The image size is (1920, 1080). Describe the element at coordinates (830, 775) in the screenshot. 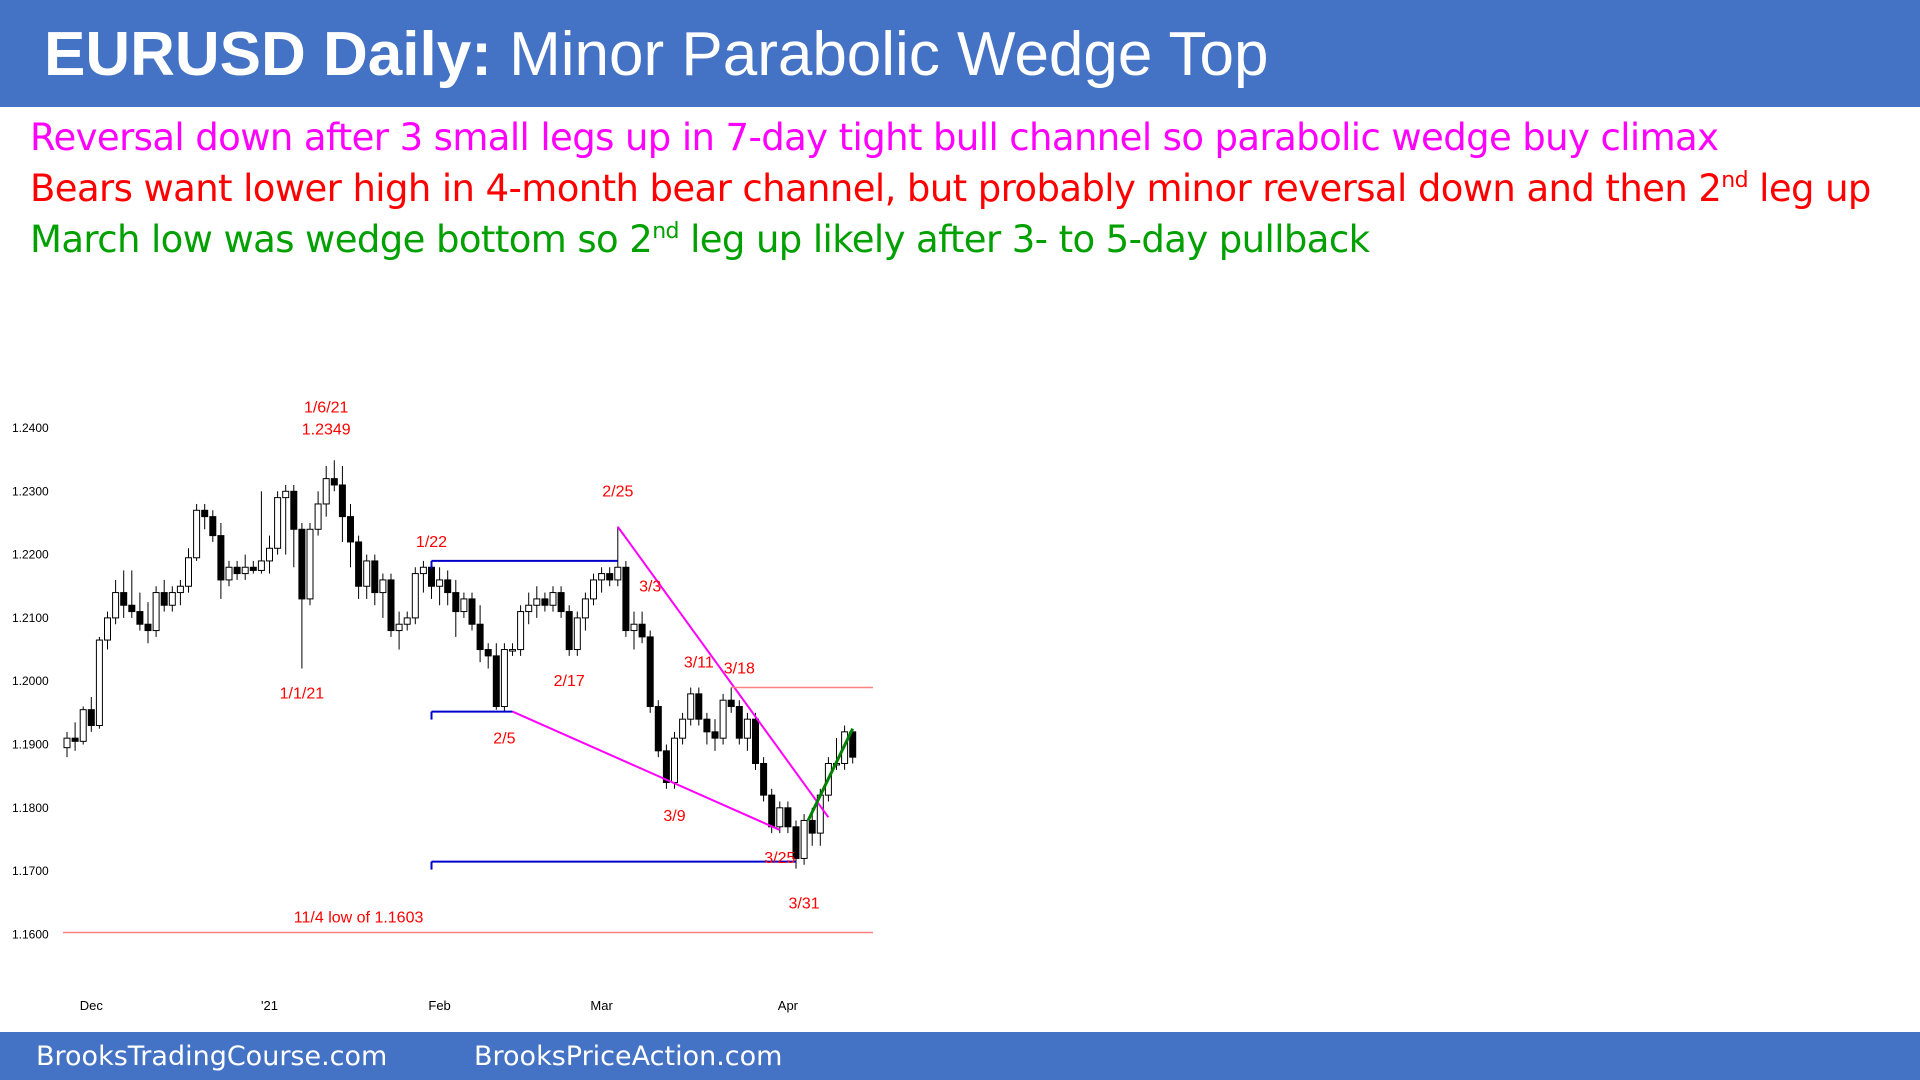

I see `trendline-bull-channel` at that location.